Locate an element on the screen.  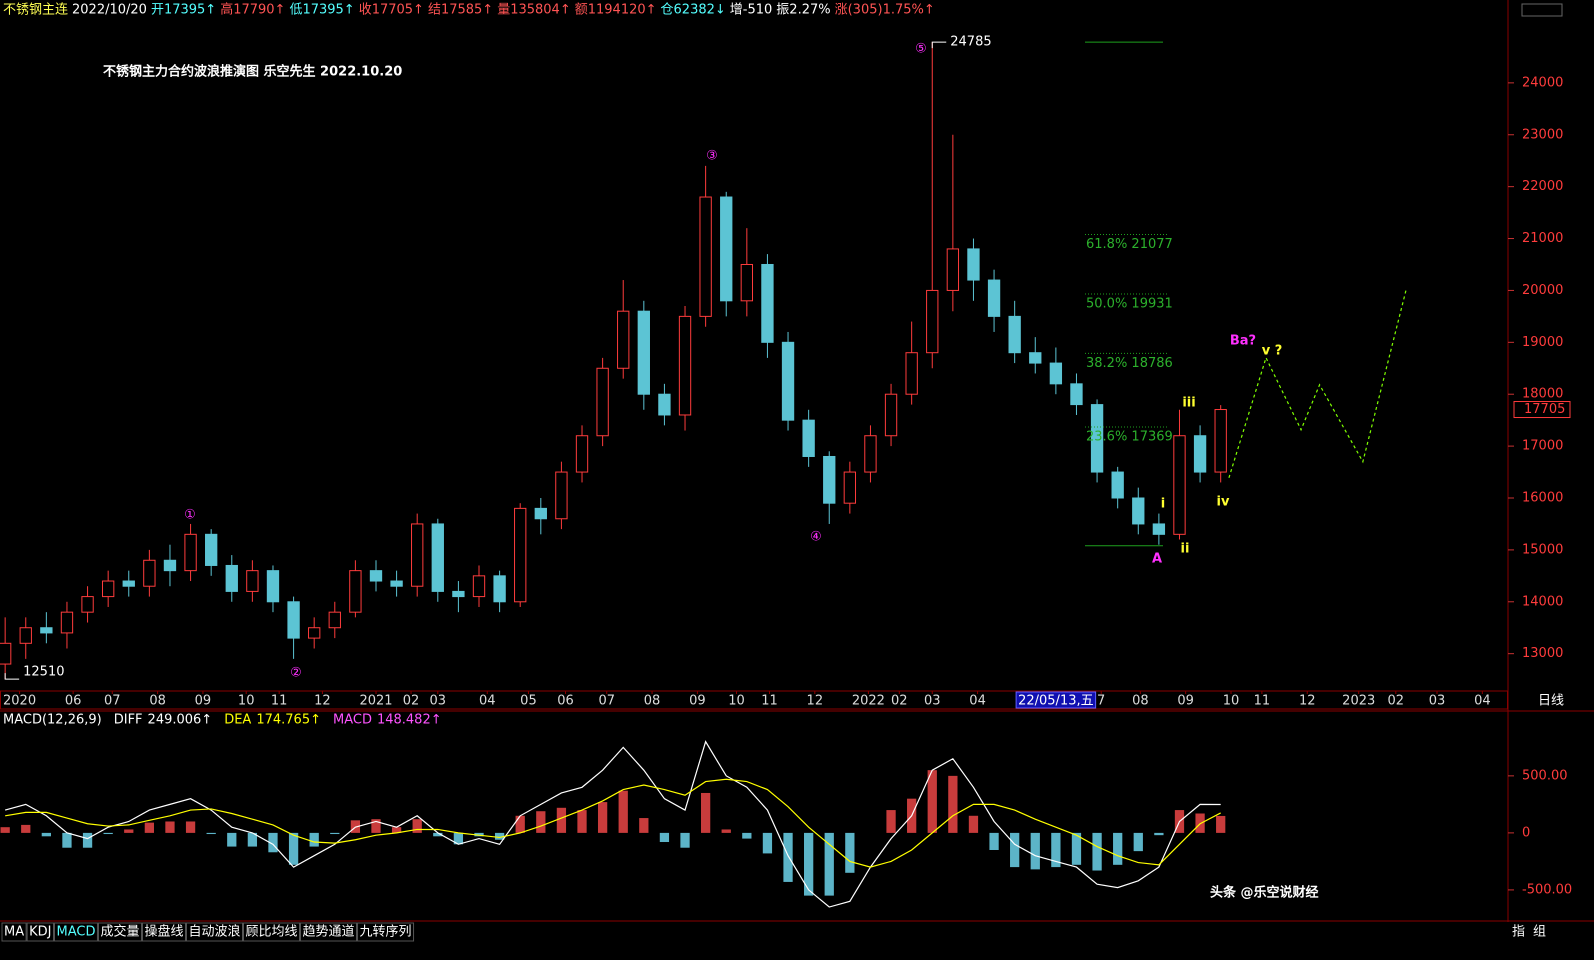
date-axis-band is located at coordinates (754, 700).